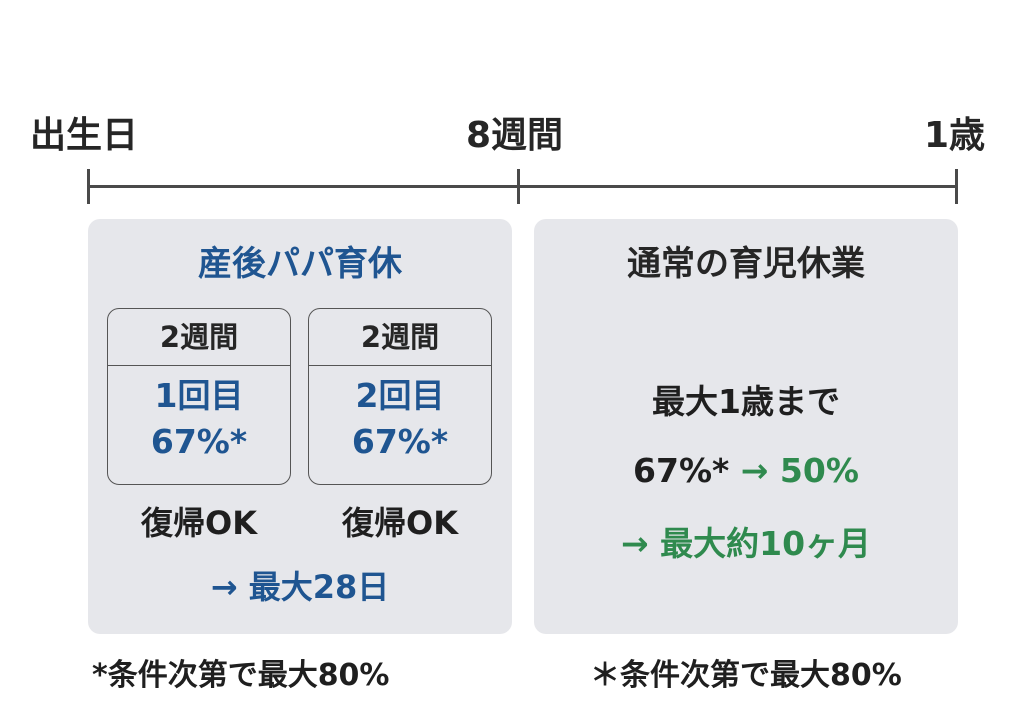 This screenshot has width=1024, height=728. What do you see at coordinates (746, 675) in the screenshot?
I see `footnote-right: ＊条件次第で最大80%` at bounding box center [746, 675].